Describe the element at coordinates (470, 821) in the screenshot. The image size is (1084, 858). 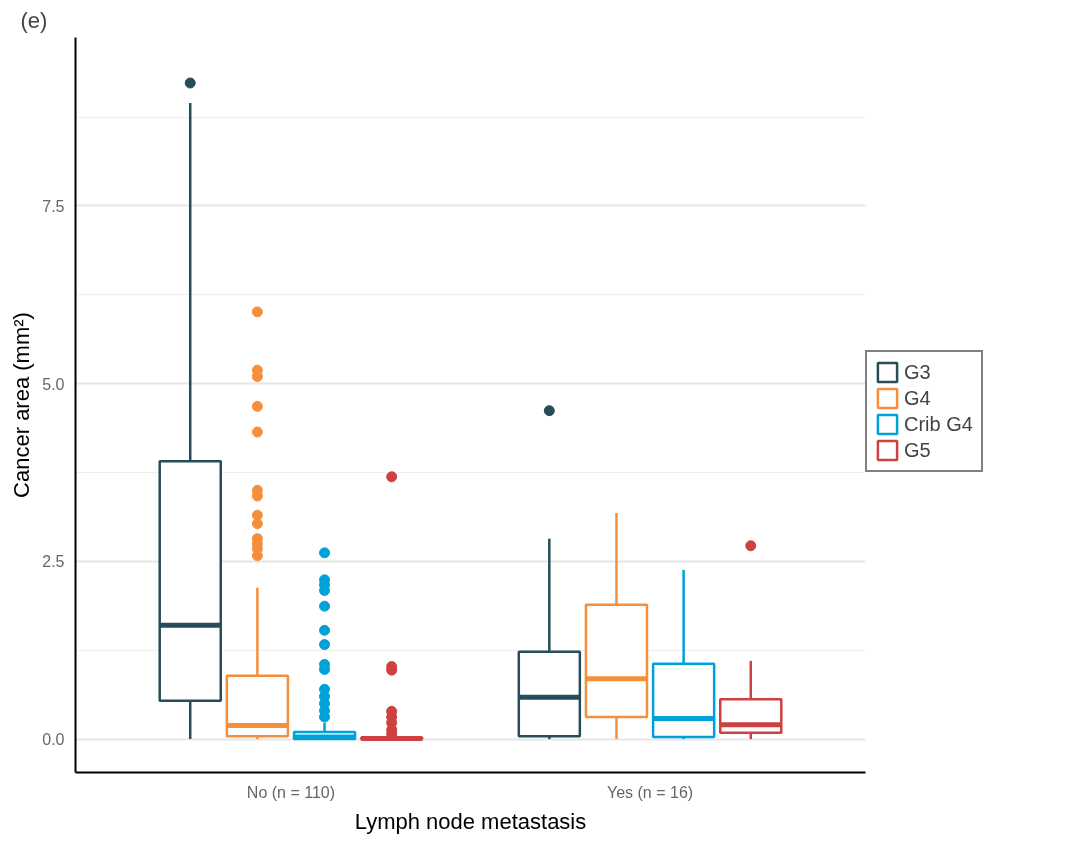
I see `x-axis-title: Lymph node metastasis` at that location.